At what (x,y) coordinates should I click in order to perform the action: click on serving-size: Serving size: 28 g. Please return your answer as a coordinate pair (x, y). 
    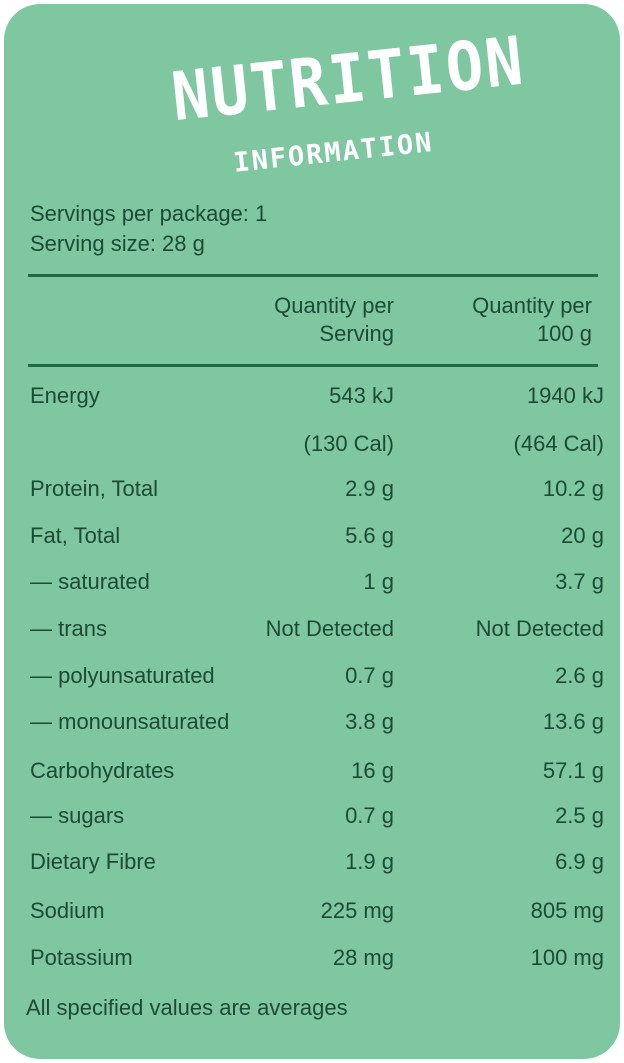
    Looking at the image, I should click on (117, 243).